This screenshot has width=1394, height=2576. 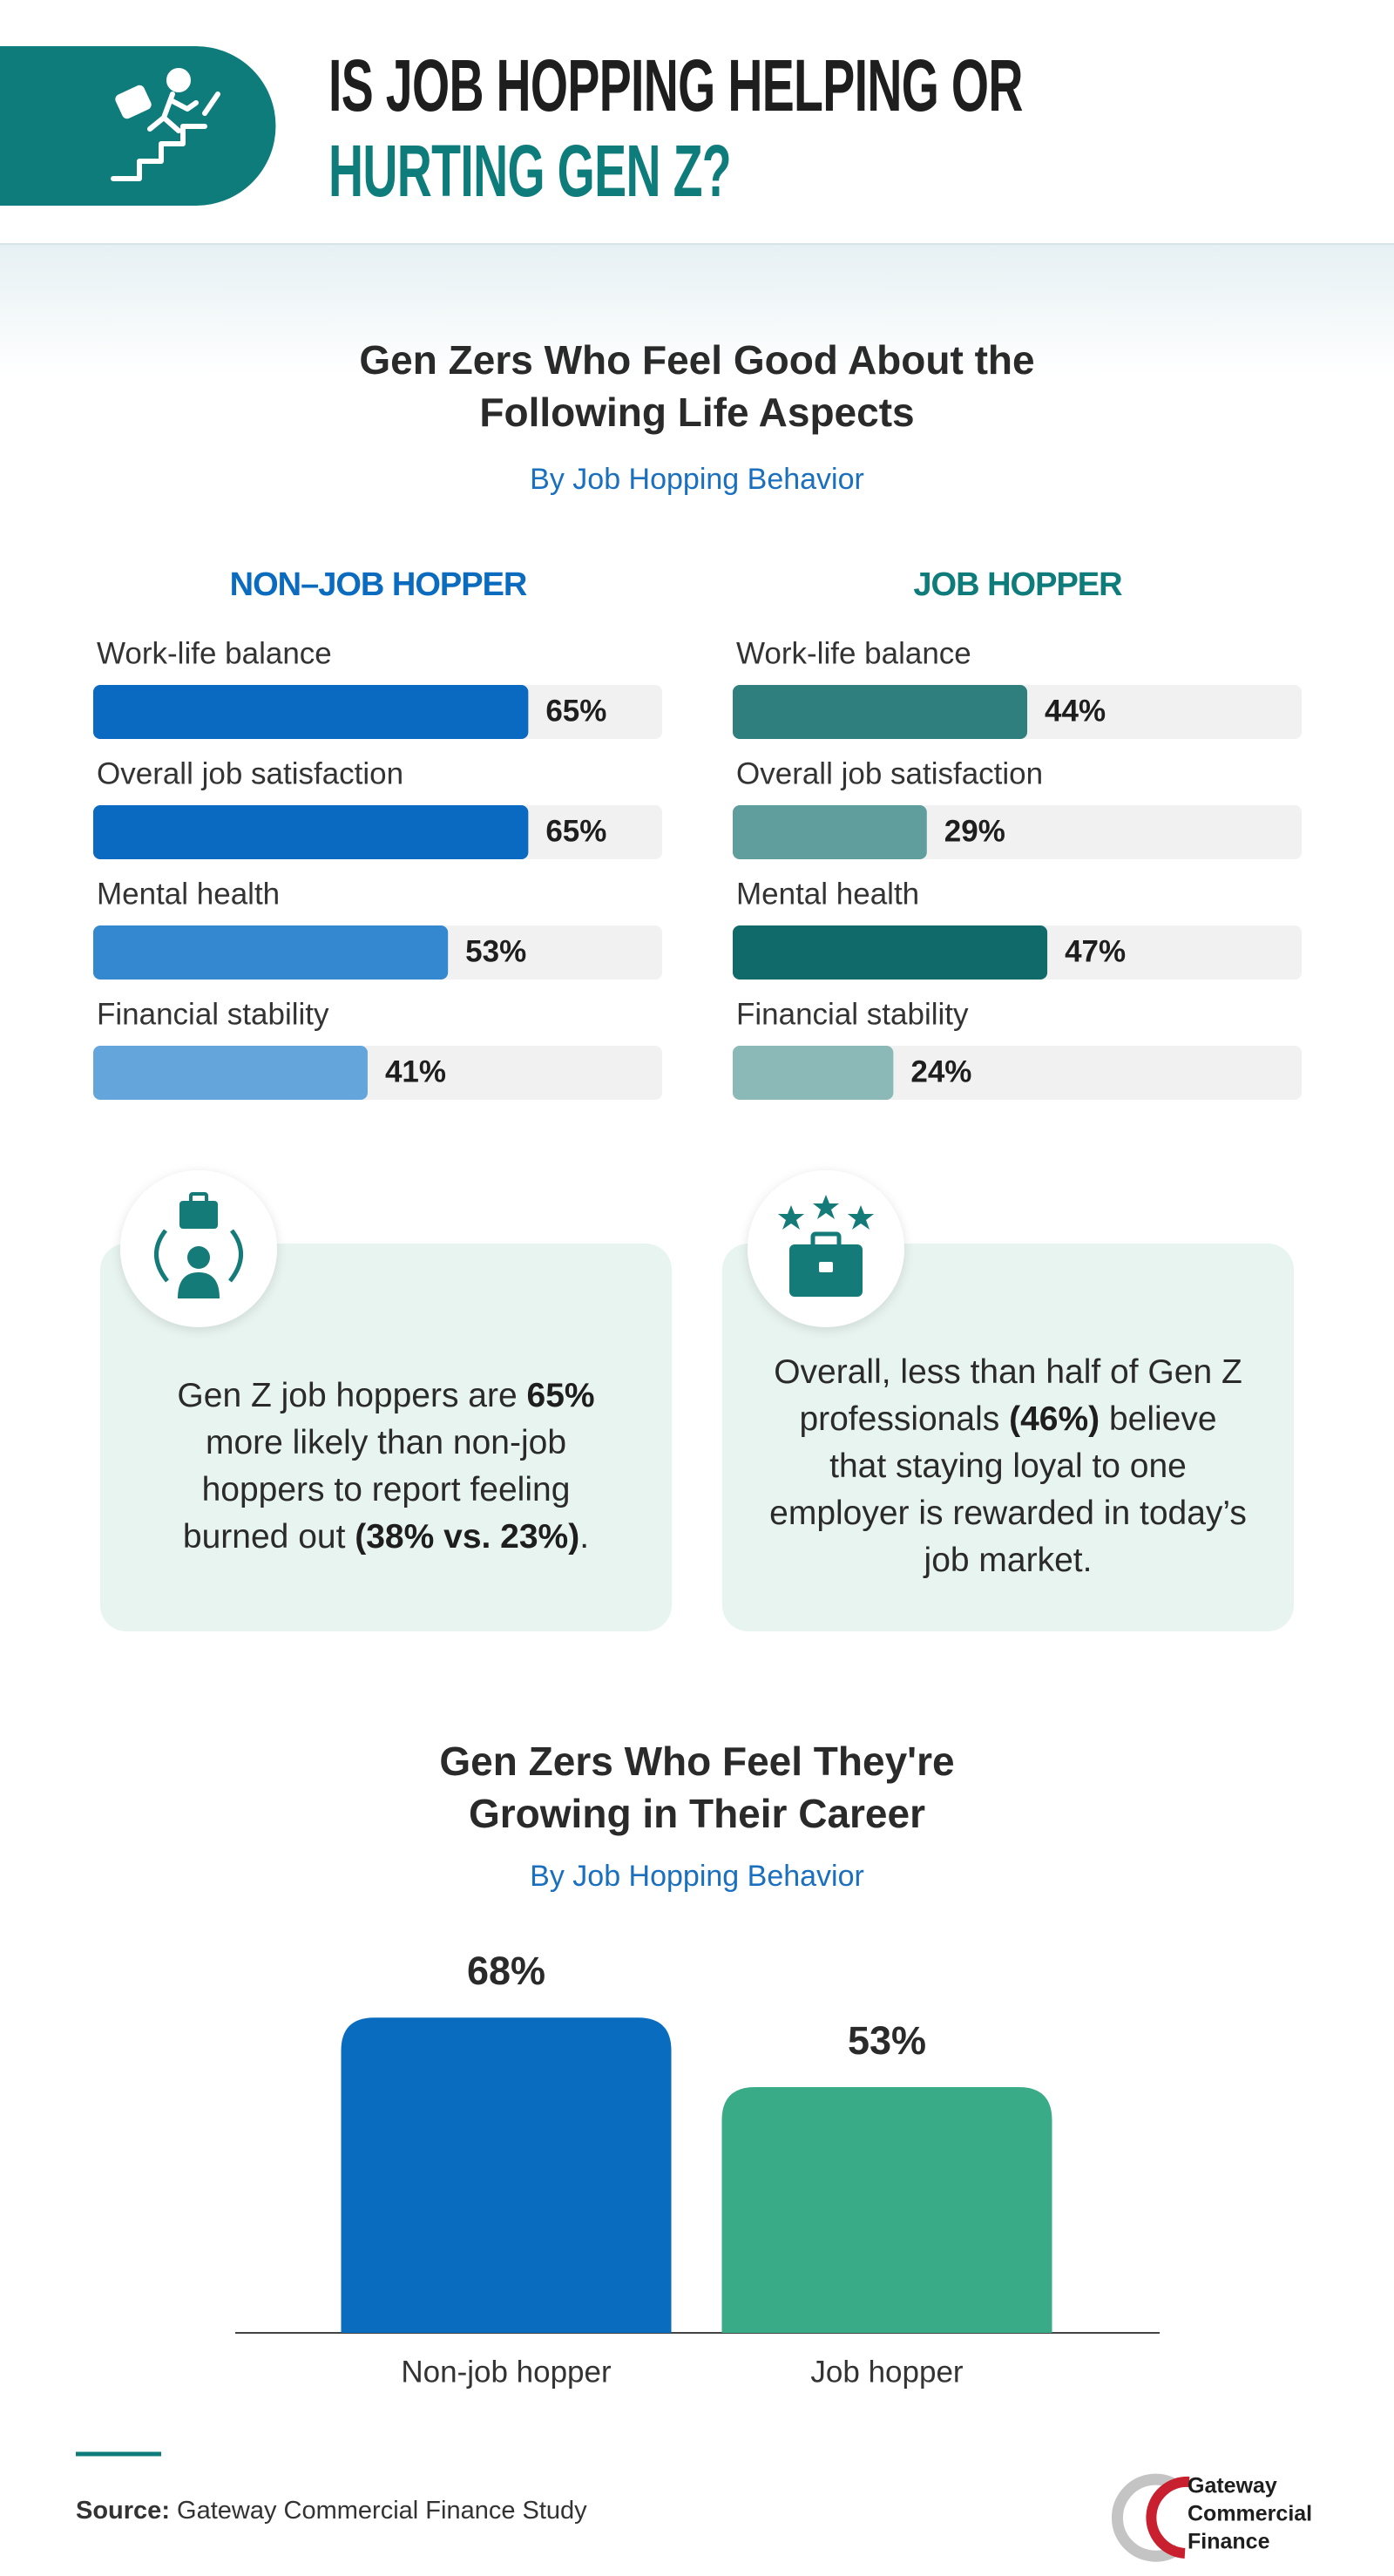 What do you see at coordinates (1229, 2542) in the screenshot?
I see `logo-text: Finance` at bounding box center [1229, 2542].